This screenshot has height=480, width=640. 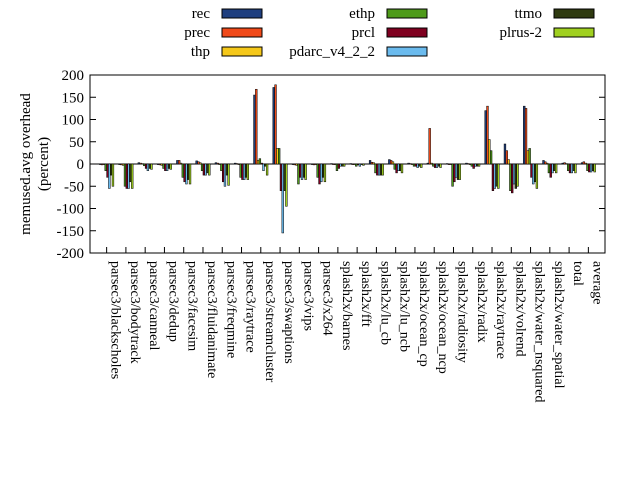 What do you see at coordinates (539, 332) in the screenshot?
I see `x-tick-label: splash2x/water_nsquared` at bounding box center [539, 332].